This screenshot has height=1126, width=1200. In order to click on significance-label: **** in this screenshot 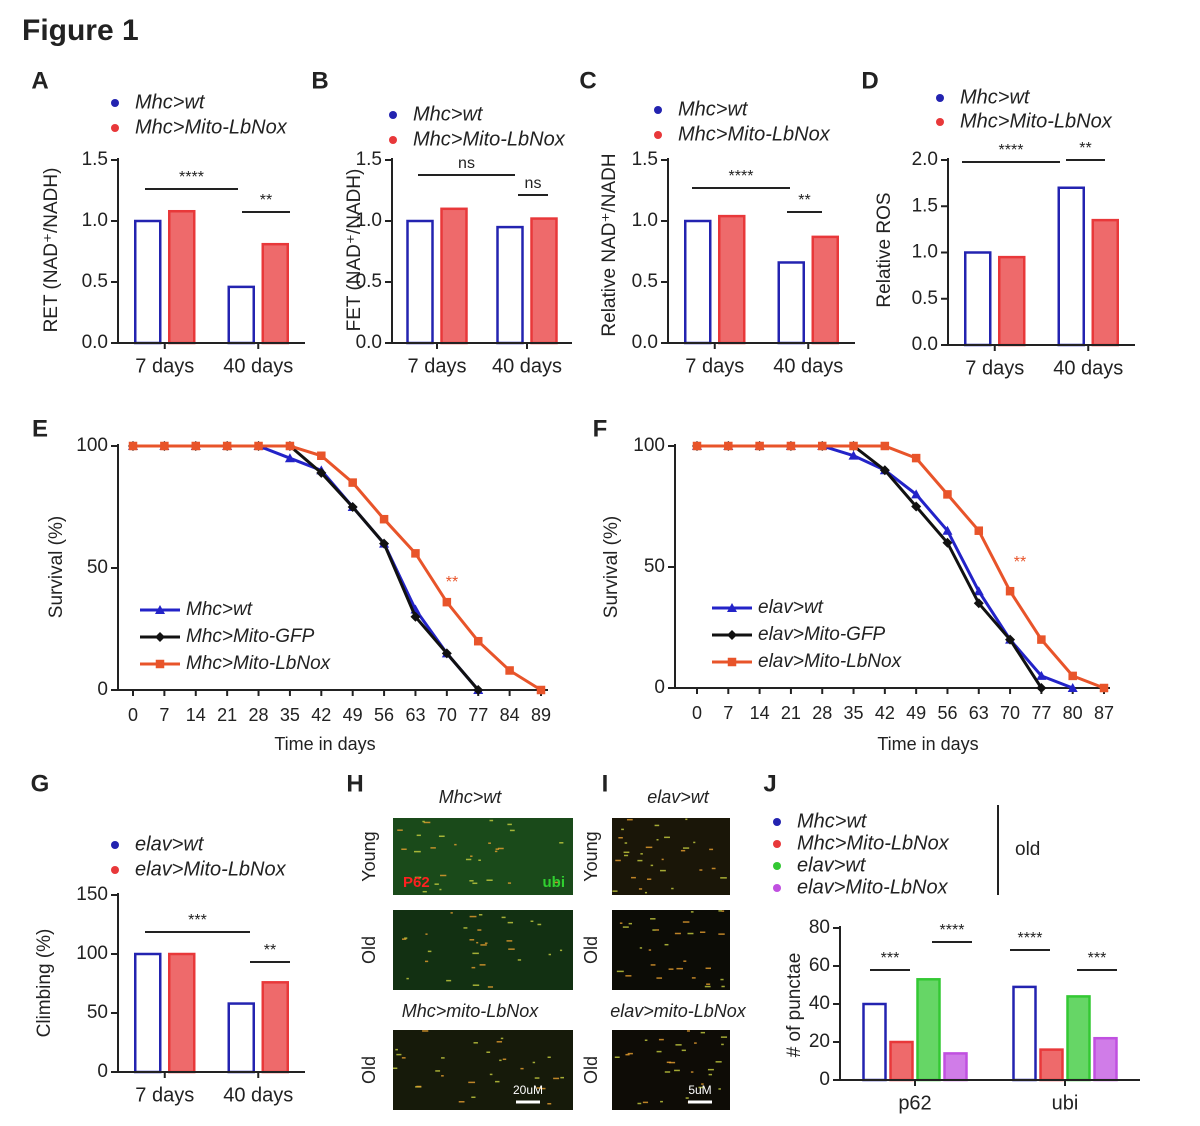, I will do `click(191, 177)`.